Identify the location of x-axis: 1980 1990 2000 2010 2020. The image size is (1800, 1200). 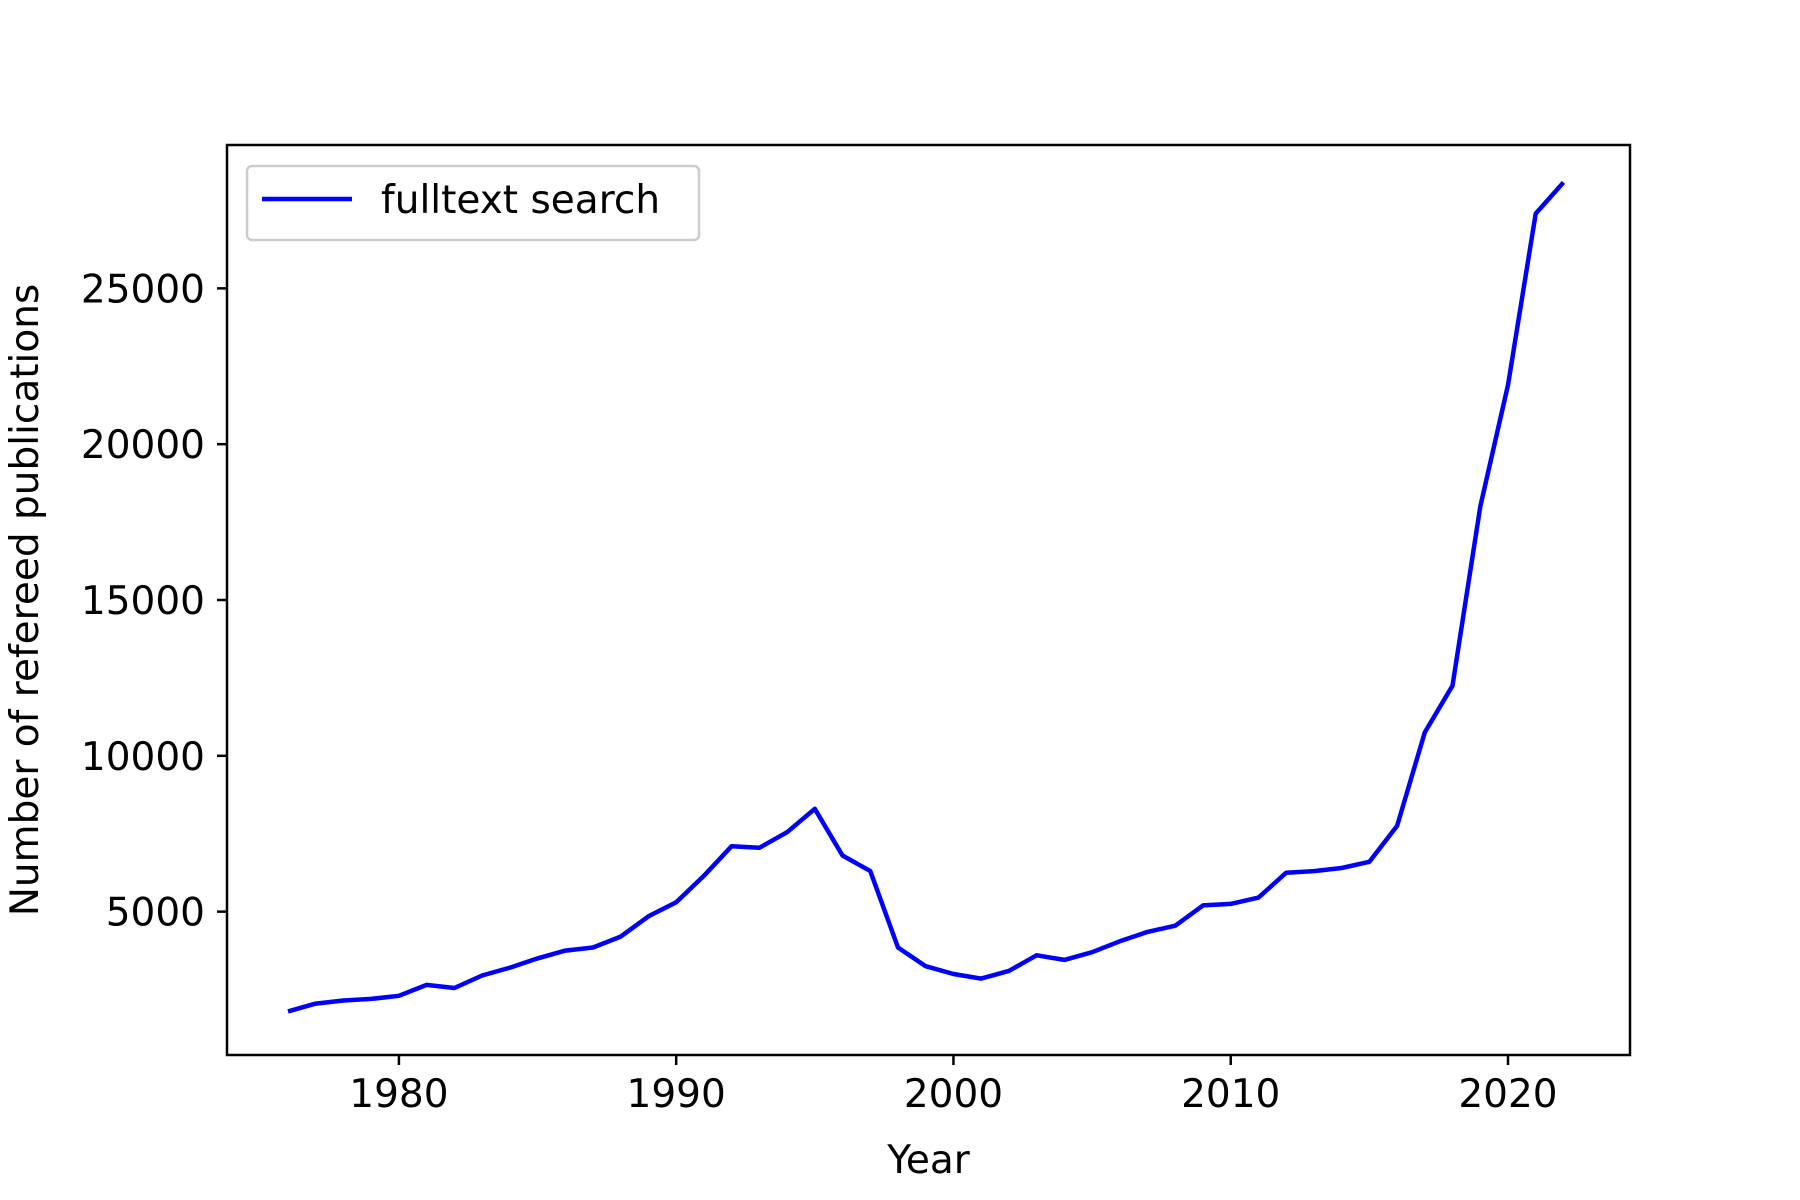
(953, 1086).